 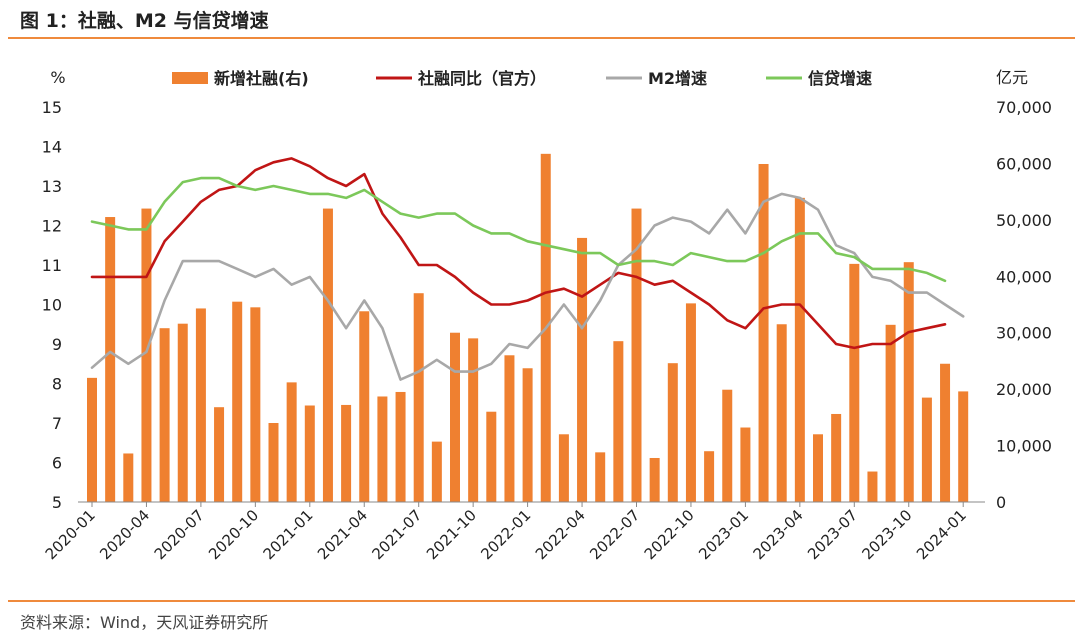 I want to click on x-tick-label: 2020-04, so click(x=124, y=534).